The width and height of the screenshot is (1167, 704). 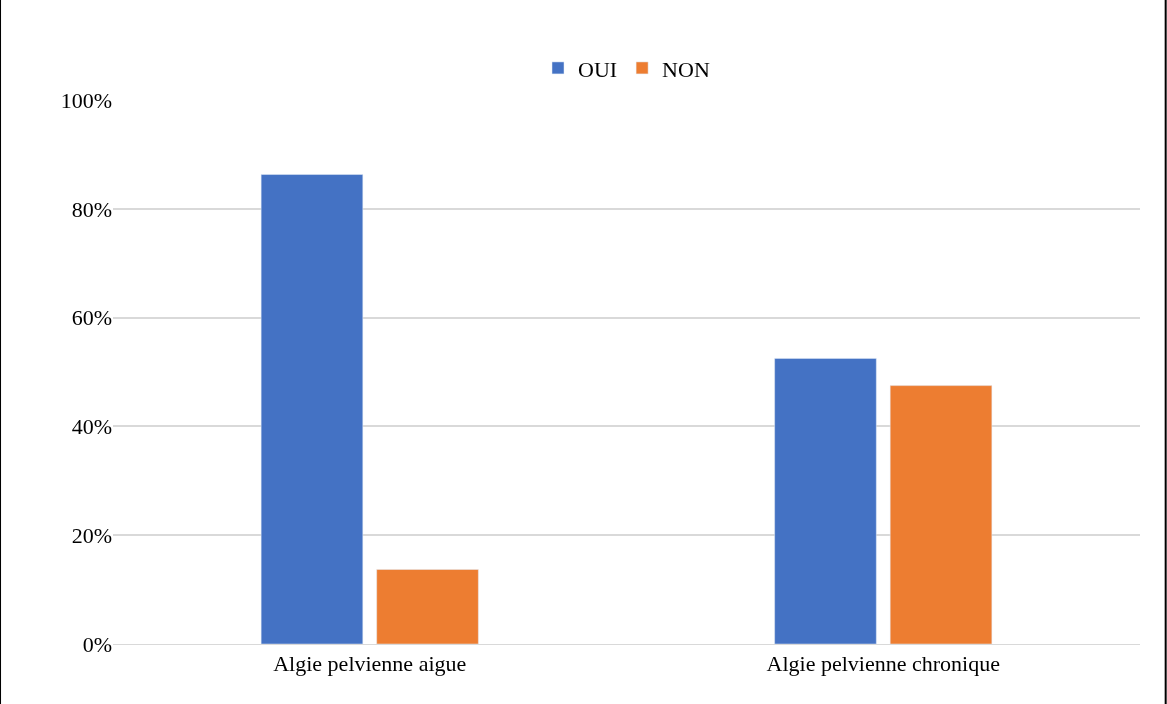 I want to click on legend-label: OUI, so click(x=598, y=69).